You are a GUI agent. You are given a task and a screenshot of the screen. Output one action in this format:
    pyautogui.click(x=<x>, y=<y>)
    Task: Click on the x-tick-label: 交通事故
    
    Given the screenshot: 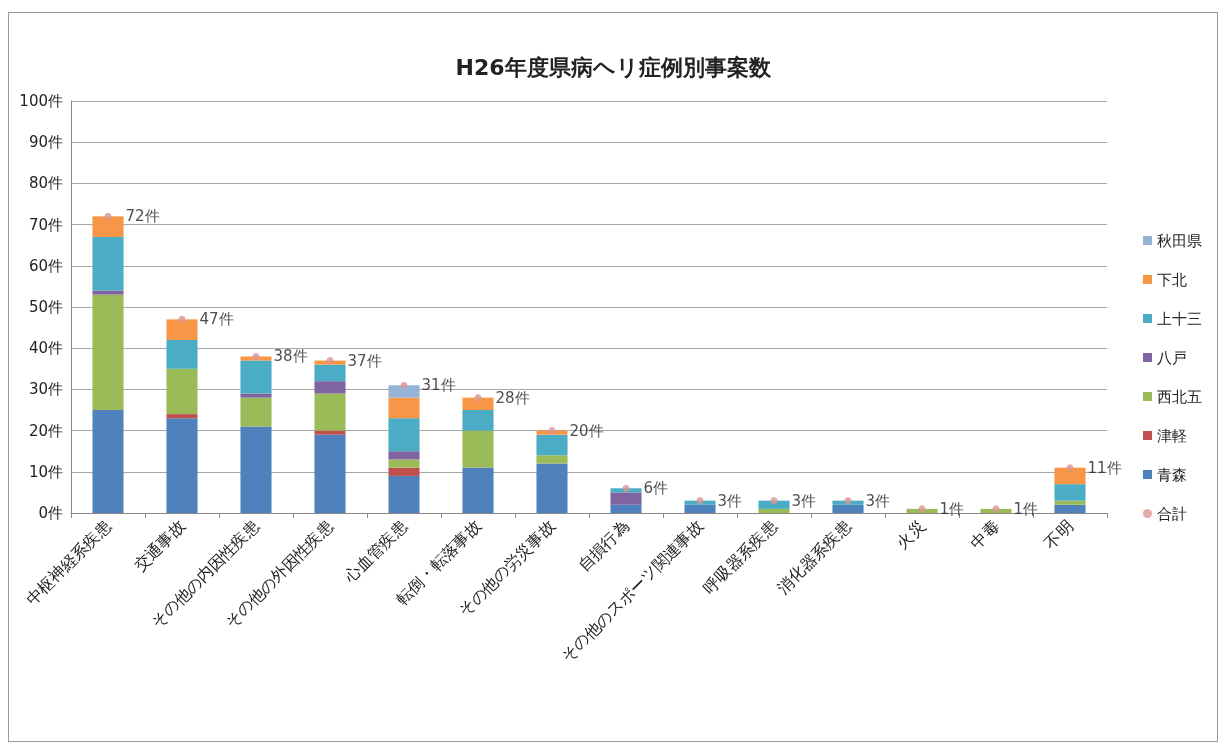 What is the action you would take?
    pyautogui.click(x=159, y=545)
    